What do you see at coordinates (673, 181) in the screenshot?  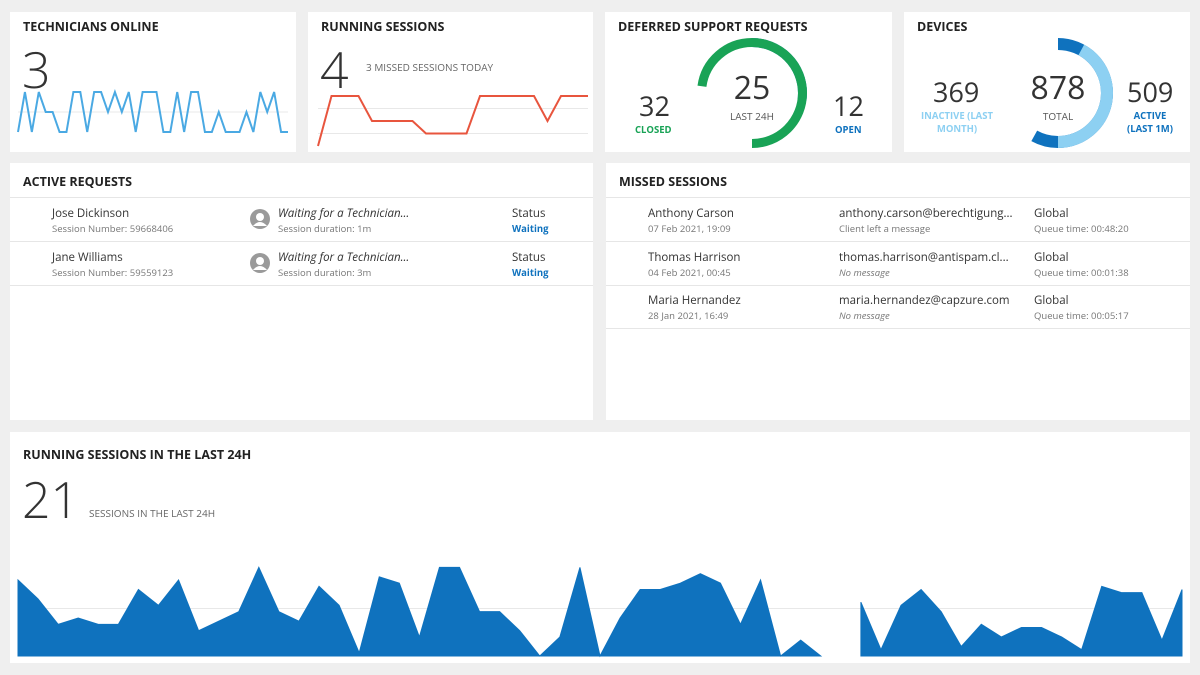 I see `card-title: MISSED SESSIONS` at bounding box center [673, 181].